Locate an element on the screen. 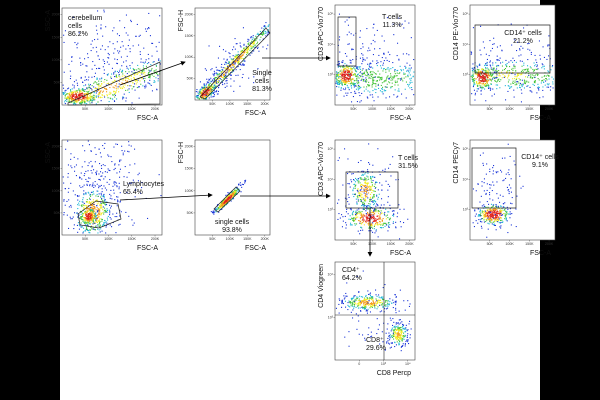  y-tick-label: 10⁴ is located at coordinates (465, 44).